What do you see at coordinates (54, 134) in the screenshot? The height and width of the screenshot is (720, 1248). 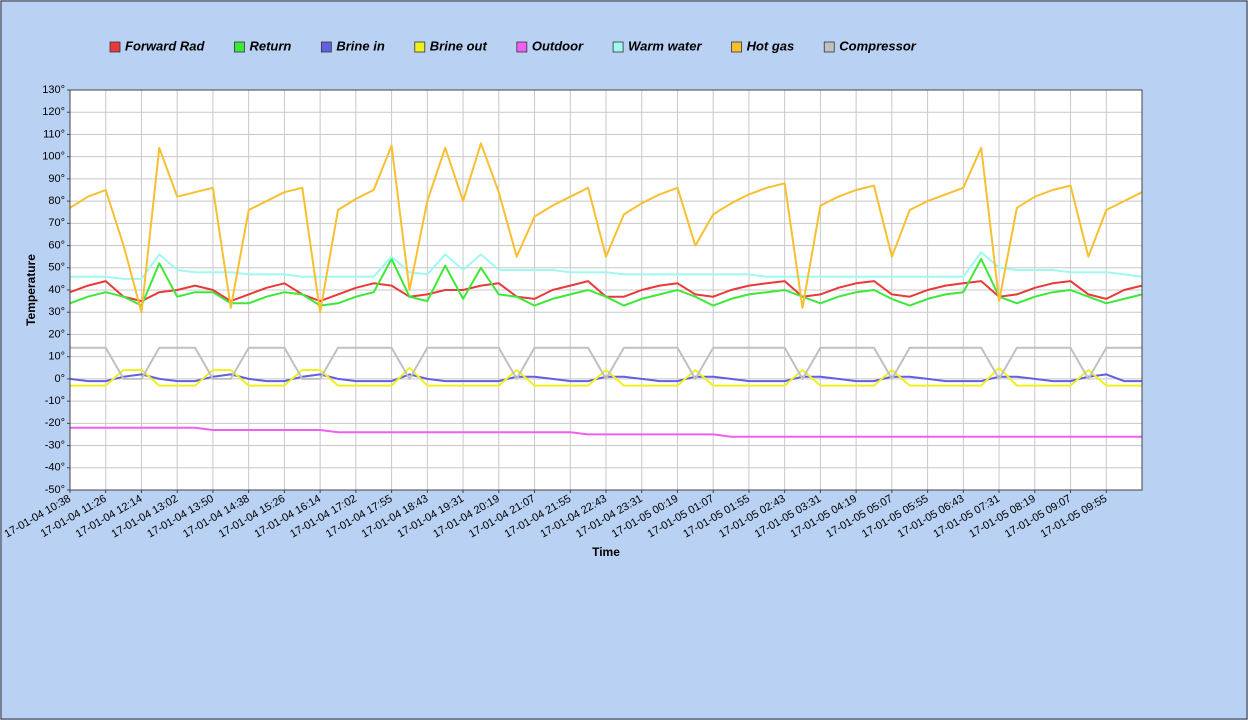 I see `y-tick-label: 110°` at bounding box center [54, 134].